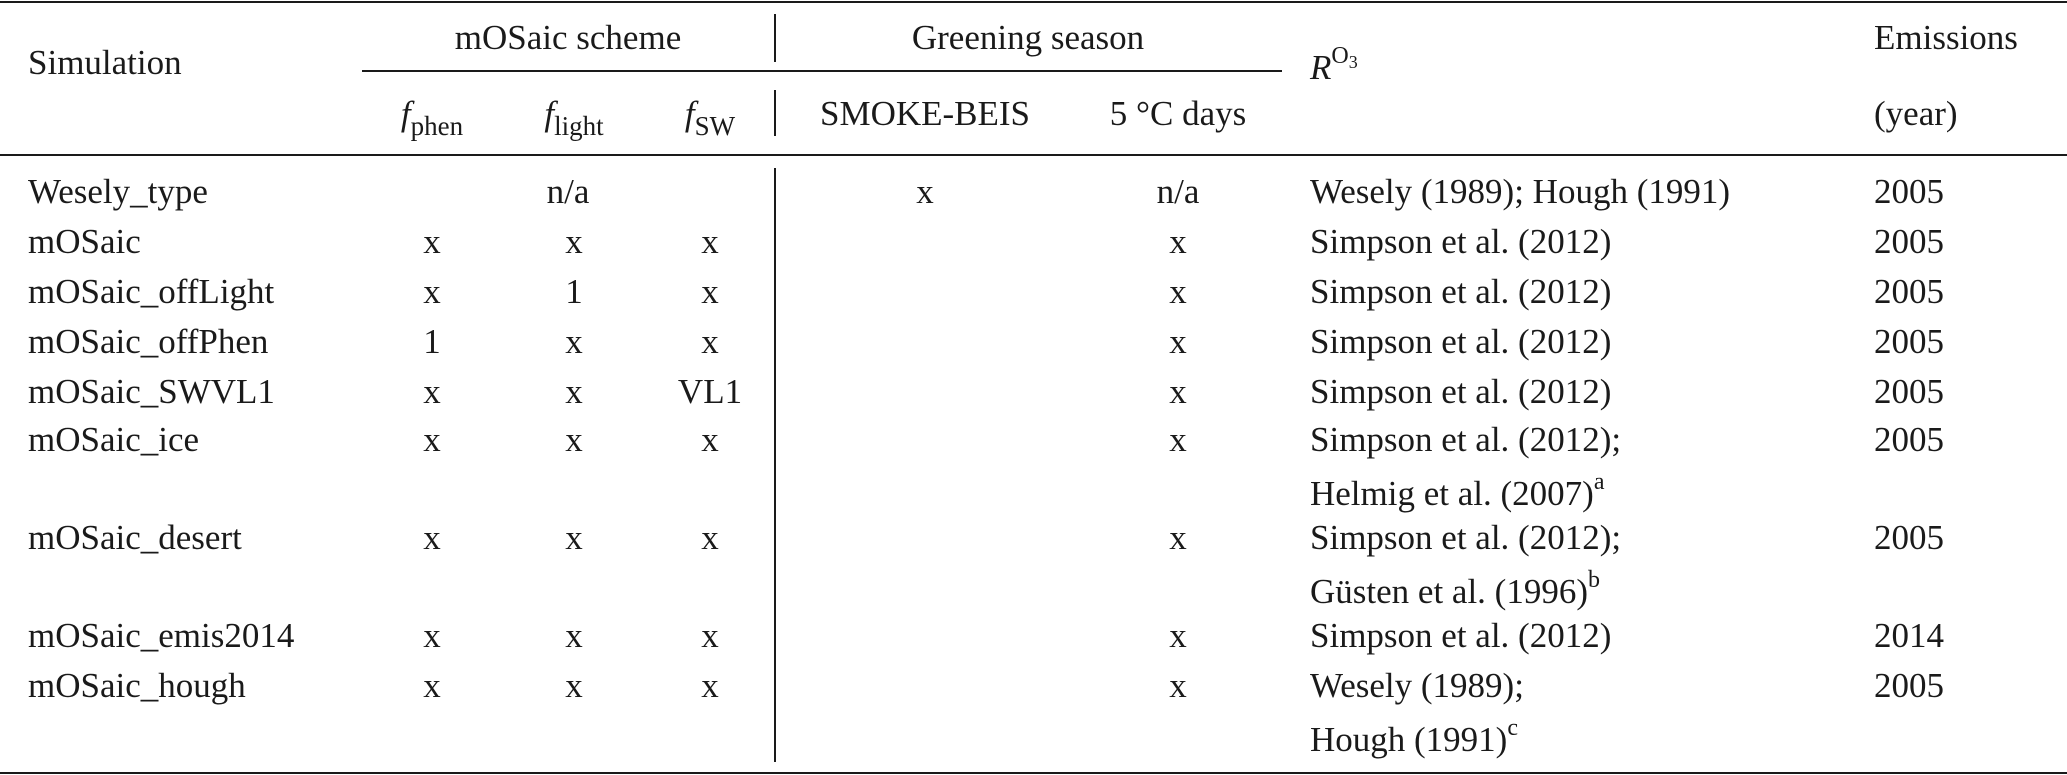  I want to click on cell-simulation: mOSaic, so click(84, 241).